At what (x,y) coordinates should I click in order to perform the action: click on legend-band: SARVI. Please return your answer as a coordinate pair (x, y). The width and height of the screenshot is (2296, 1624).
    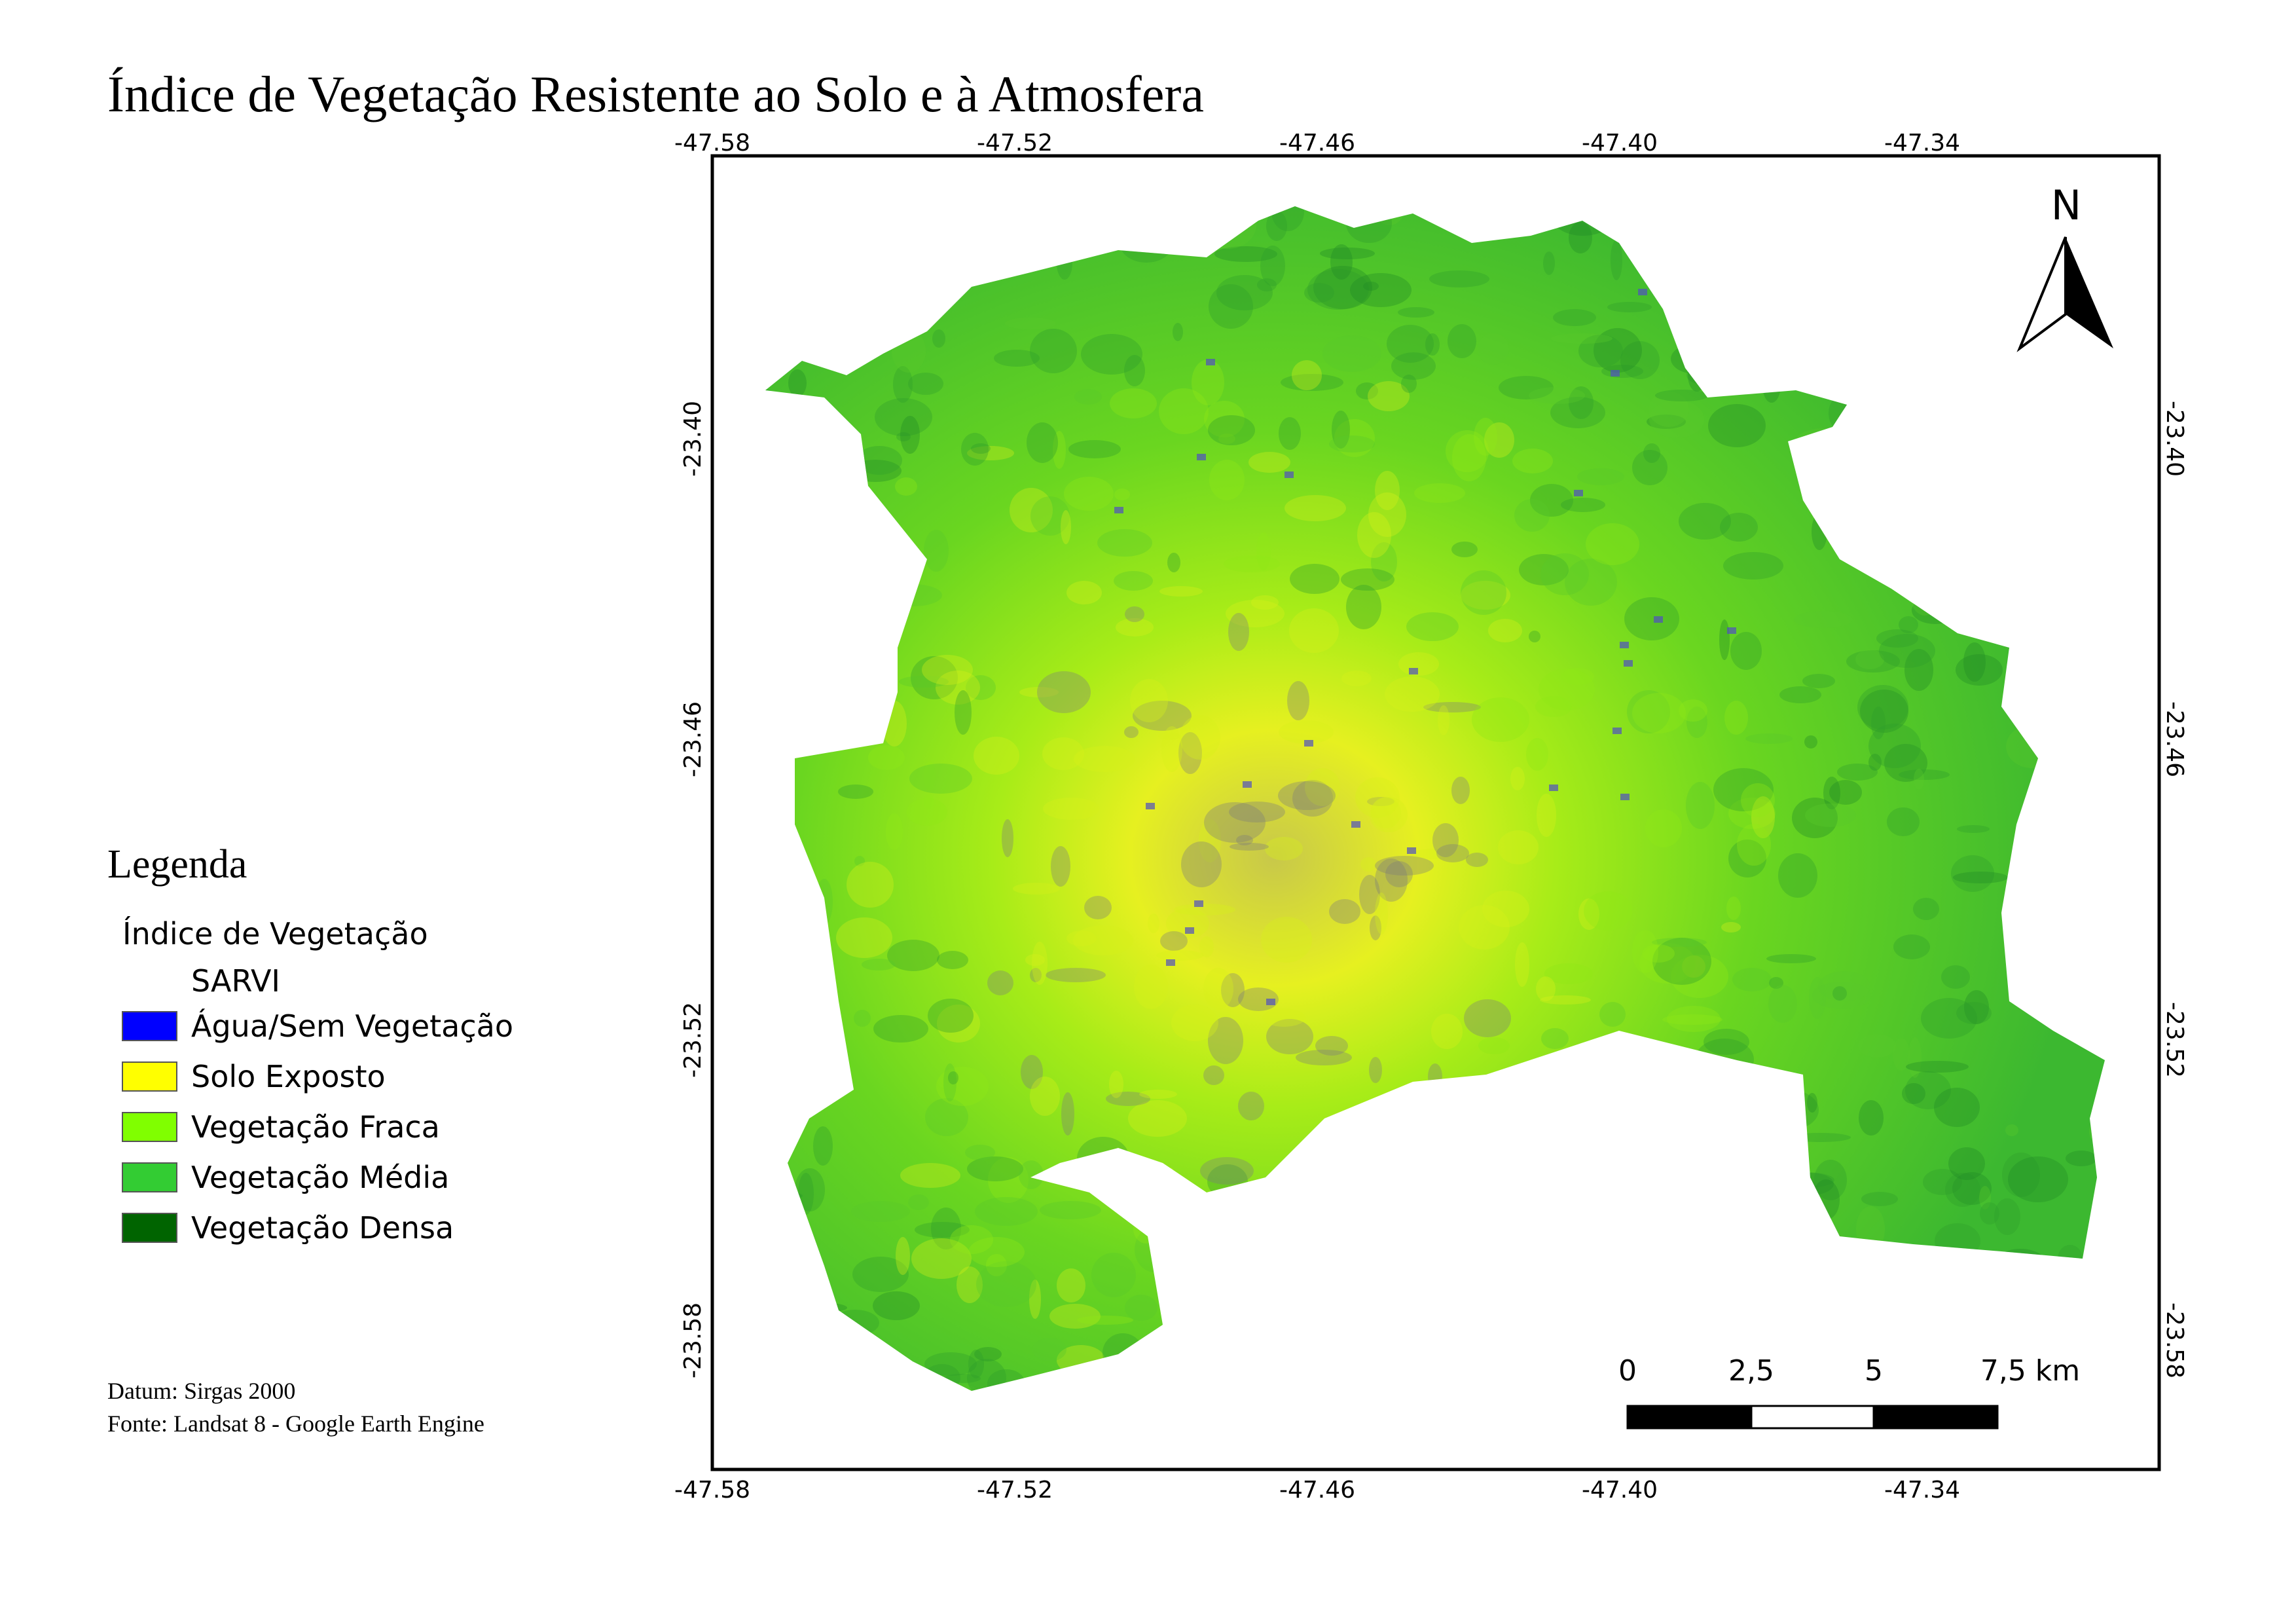
    Looking at the image, I should click on (235, 981).